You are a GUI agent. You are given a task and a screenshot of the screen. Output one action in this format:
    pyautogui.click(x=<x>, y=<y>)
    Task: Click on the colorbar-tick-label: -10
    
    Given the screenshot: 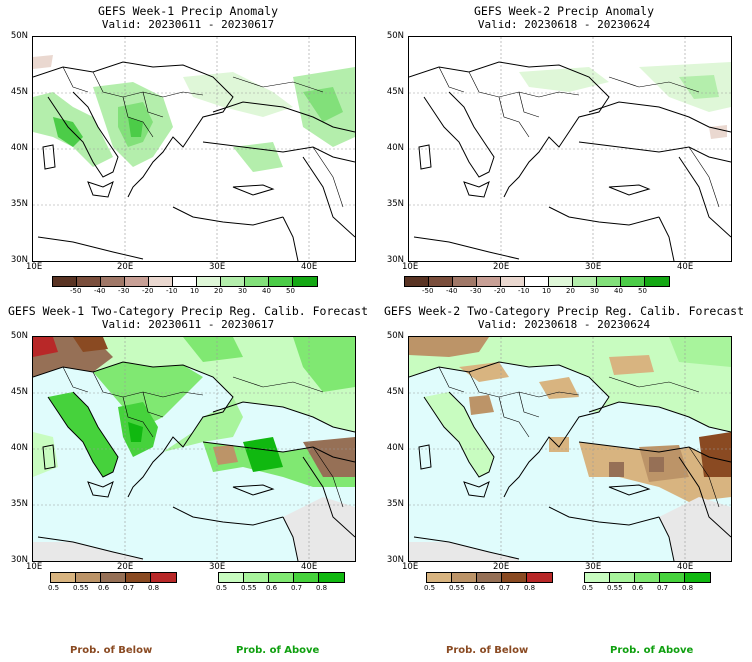 What is the action you would take?
    pyautogui.click(x=524, y=291)
    